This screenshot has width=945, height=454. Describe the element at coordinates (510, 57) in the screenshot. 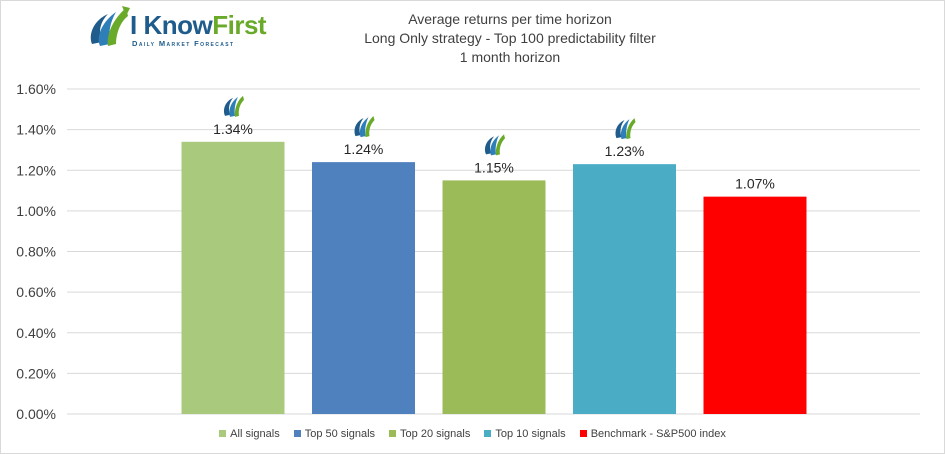

I see `chart-title-line-3: 1 month horizon` at that location.